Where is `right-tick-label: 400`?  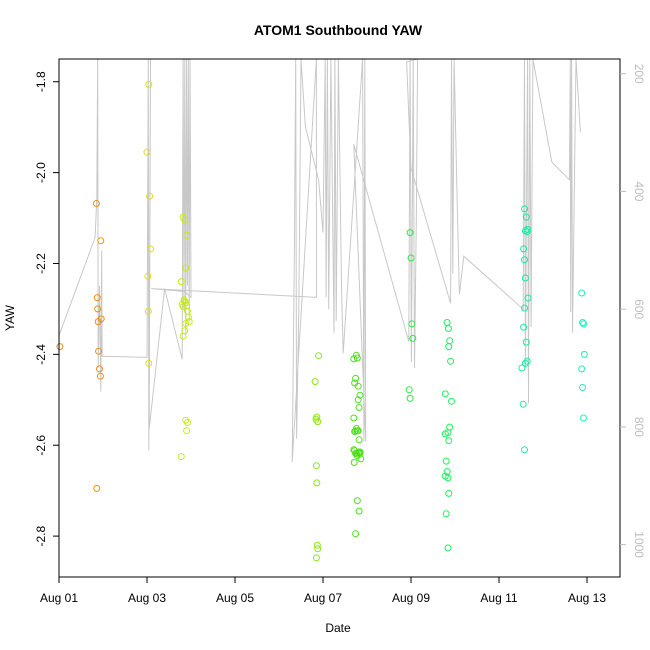
right-tick-label: 400 is located at coordinates (639, 191).